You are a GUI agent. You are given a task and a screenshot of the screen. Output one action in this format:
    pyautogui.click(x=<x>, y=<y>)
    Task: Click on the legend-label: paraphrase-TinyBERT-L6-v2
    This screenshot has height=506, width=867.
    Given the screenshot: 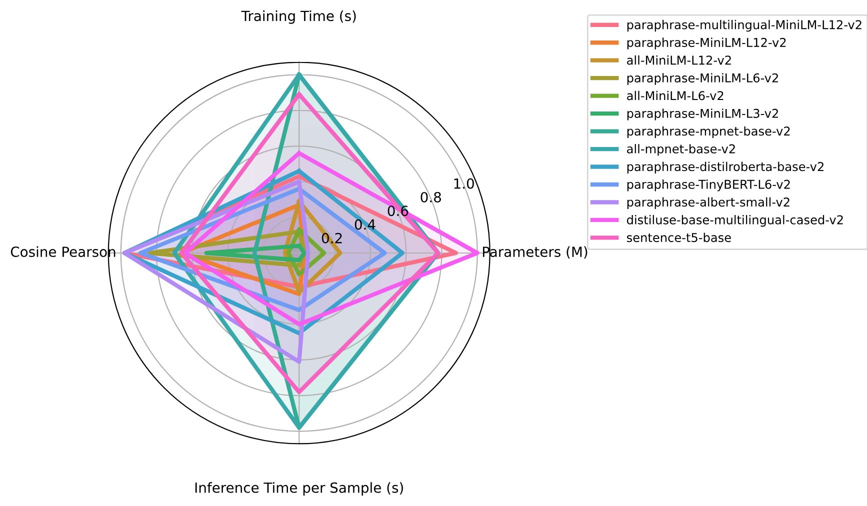 What is the action you would take?
    pyautogui.click(x=708, y=186)
    